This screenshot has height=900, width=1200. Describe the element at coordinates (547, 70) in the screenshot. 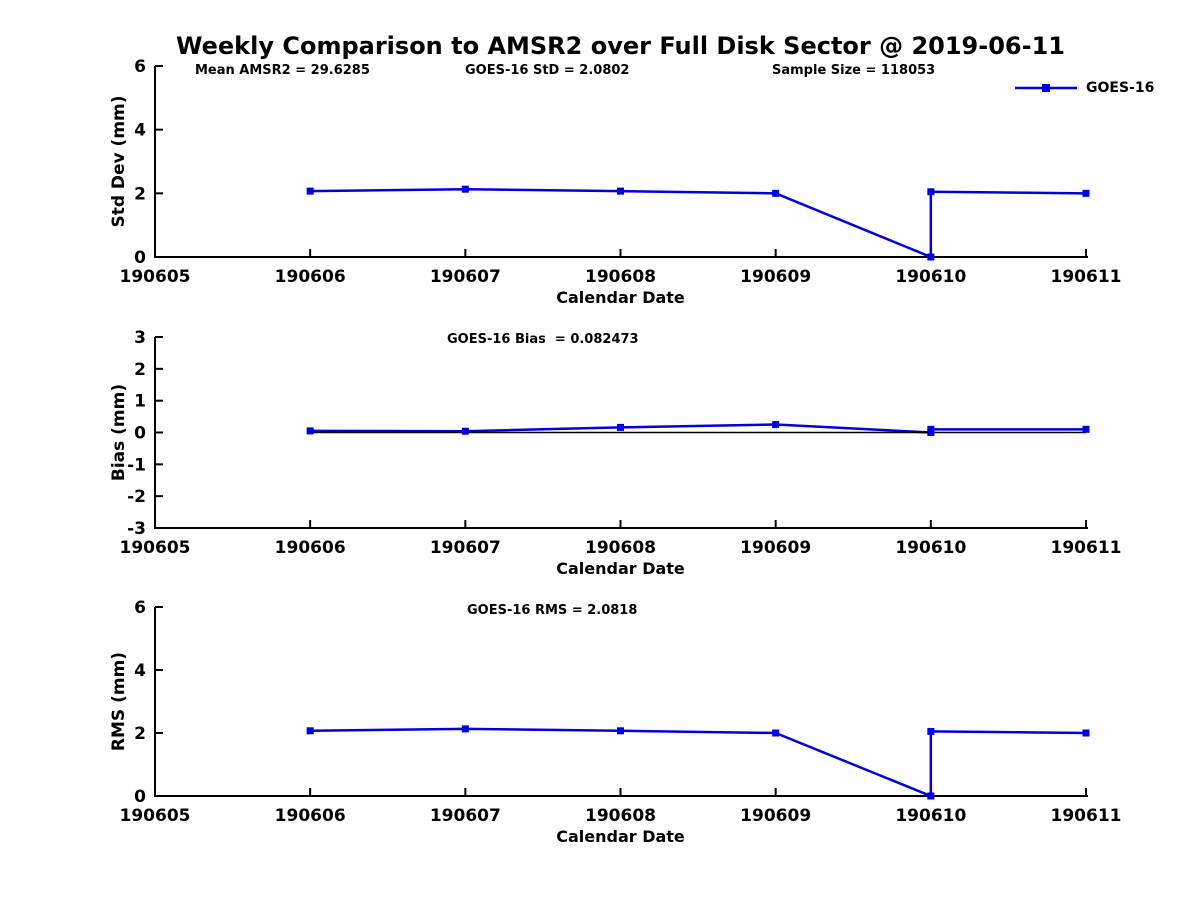

I see `stat-annotation: GOES-16 StD = 2.0802` at that location.